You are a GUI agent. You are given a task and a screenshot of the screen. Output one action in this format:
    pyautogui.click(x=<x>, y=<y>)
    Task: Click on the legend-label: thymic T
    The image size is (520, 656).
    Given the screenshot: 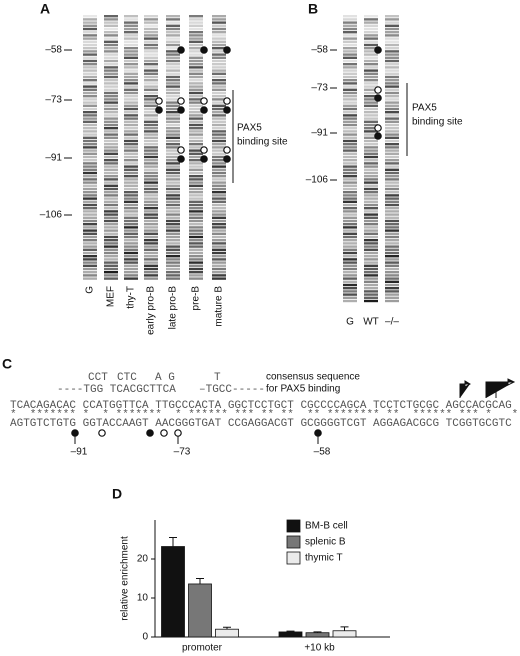 What is the action you would take?
    pyautogui.click(x=324, y=558)
    